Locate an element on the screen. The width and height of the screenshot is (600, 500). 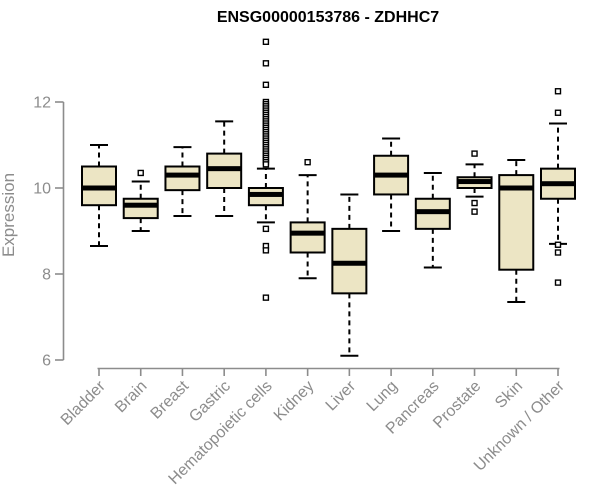
category-label-kidney: Kidney is located at coordinates (294, 401).